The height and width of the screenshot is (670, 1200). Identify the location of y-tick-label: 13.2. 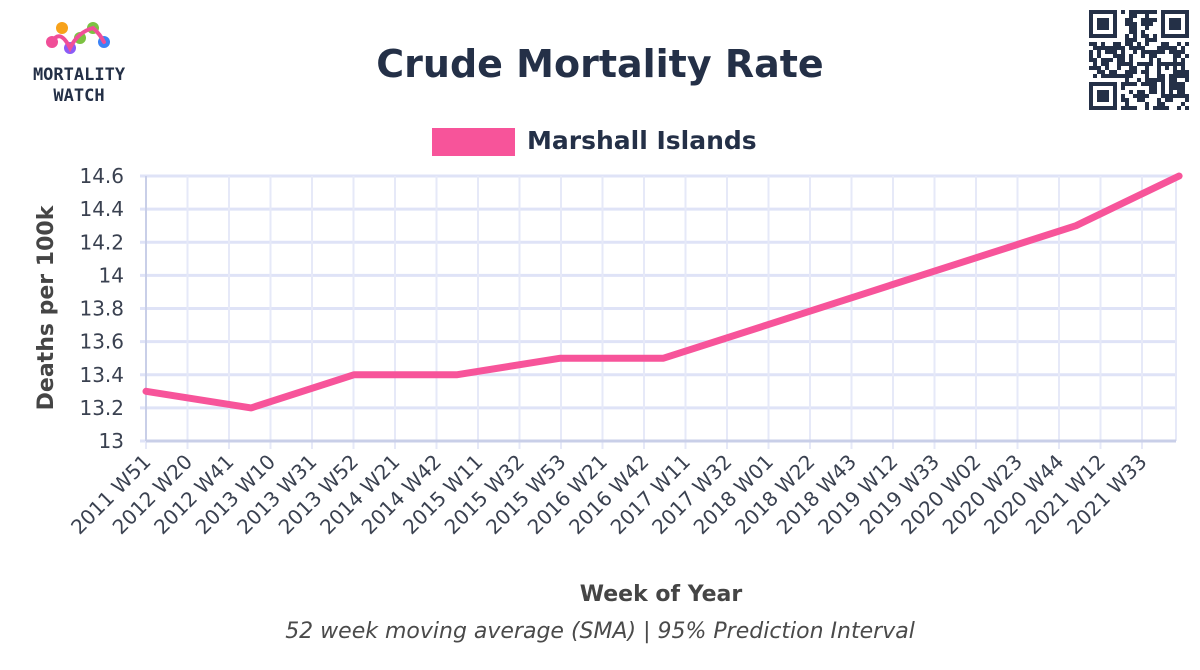
(101, 408).